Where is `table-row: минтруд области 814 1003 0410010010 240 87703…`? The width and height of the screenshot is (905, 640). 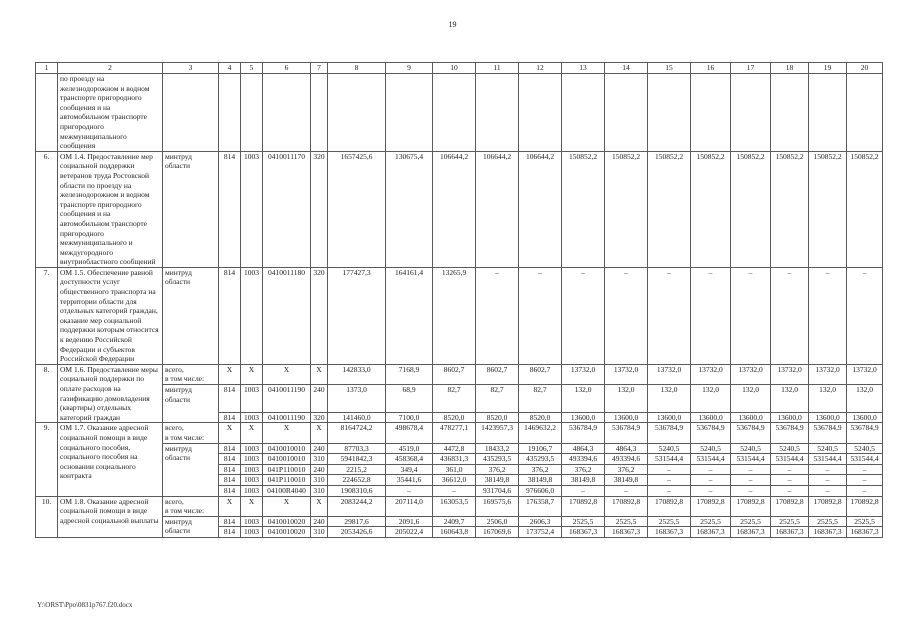
table-row: минтруд области 814 1003 0410010010 240 87703… is located at coordinates (459, 469).